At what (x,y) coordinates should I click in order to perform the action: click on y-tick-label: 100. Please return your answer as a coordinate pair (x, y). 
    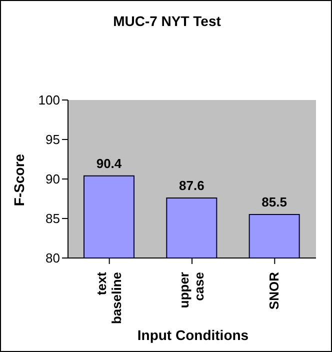
    Looking at the image, I should click on (49, 100).